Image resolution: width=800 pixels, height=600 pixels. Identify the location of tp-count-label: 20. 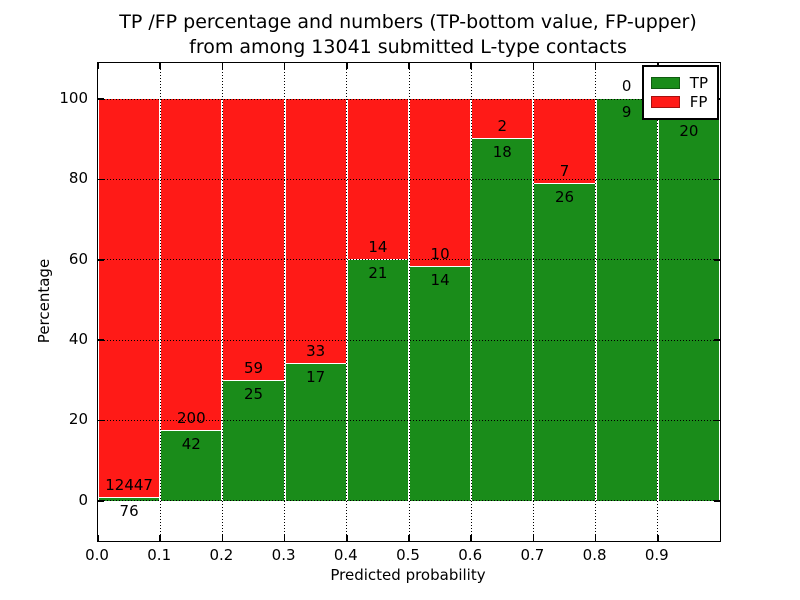
(689, 131).